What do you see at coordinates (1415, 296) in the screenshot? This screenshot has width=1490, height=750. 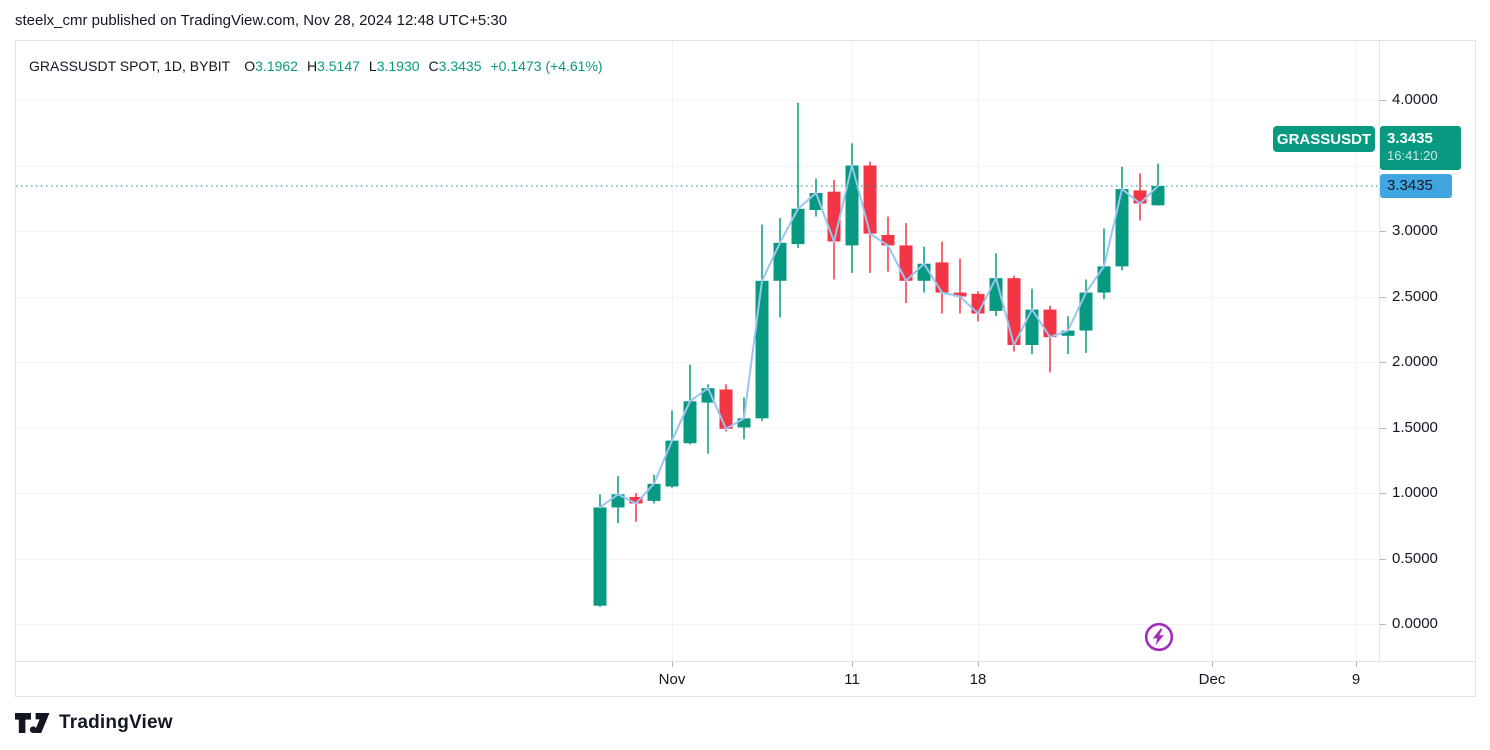 I see `price-axis-label: 2.5000` at bounding box center [1415, 296].